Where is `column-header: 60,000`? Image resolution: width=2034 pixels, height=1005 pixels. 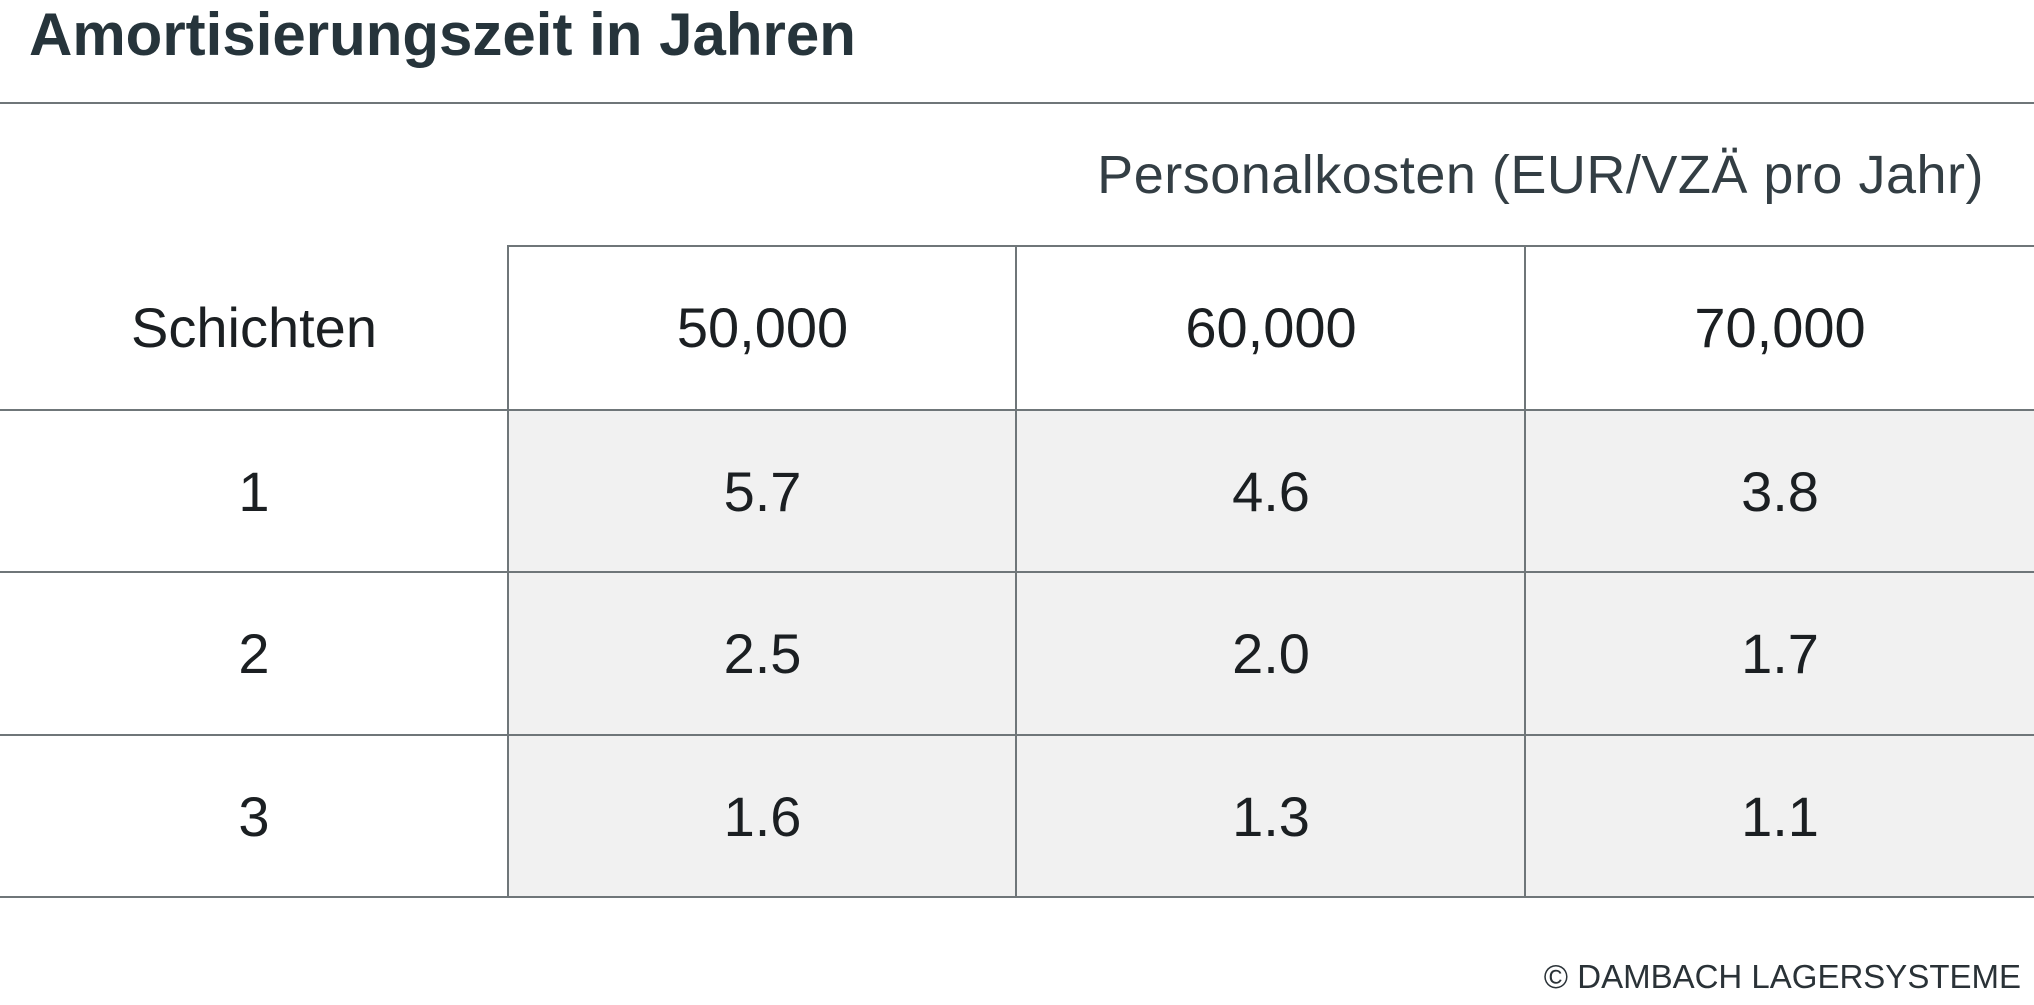 column-header: 60,000 is located at coordinates (1271, 327).